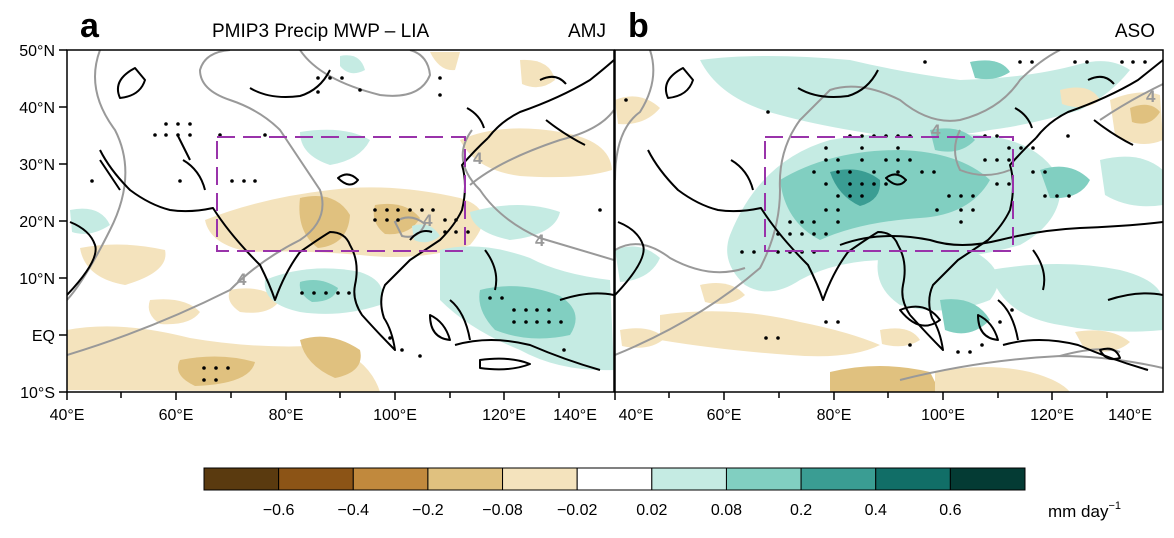 The height and width of the screenshot is (538, 1174). What do you see at coordinates (502, 510) in the screenshot?
I see `colorbar-tick-label: −0.08` at bounding box center [502, 510].